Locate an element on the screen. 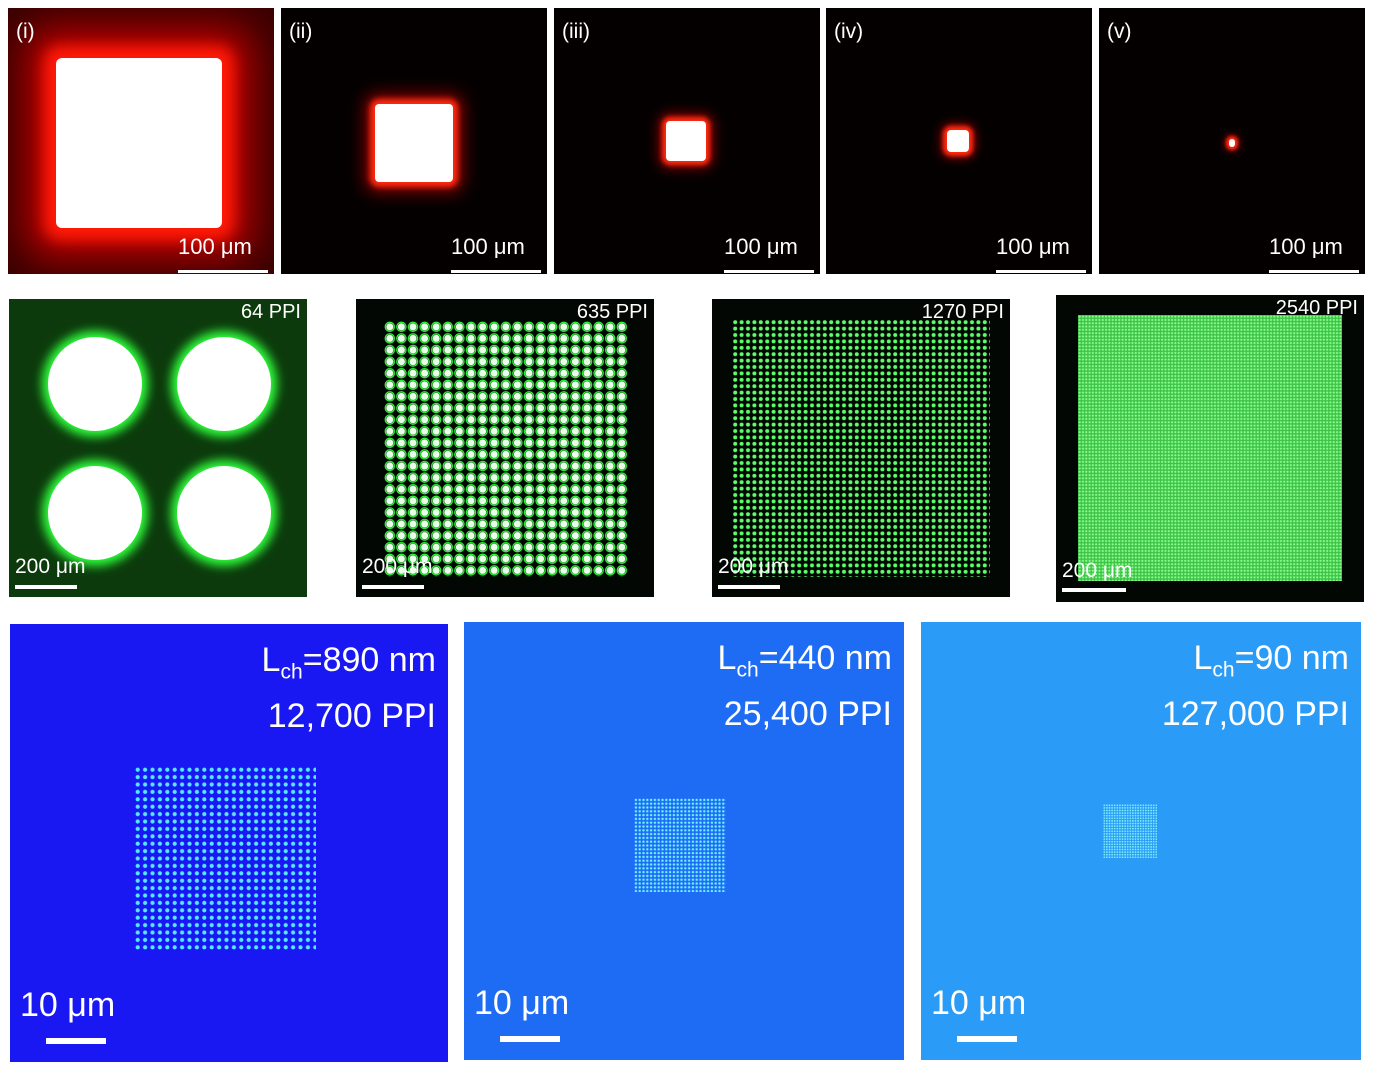 This screenshot has width=1380, height=1080. red-panel-iii: (iii) 100 μm is located at coordinates (687, 141).